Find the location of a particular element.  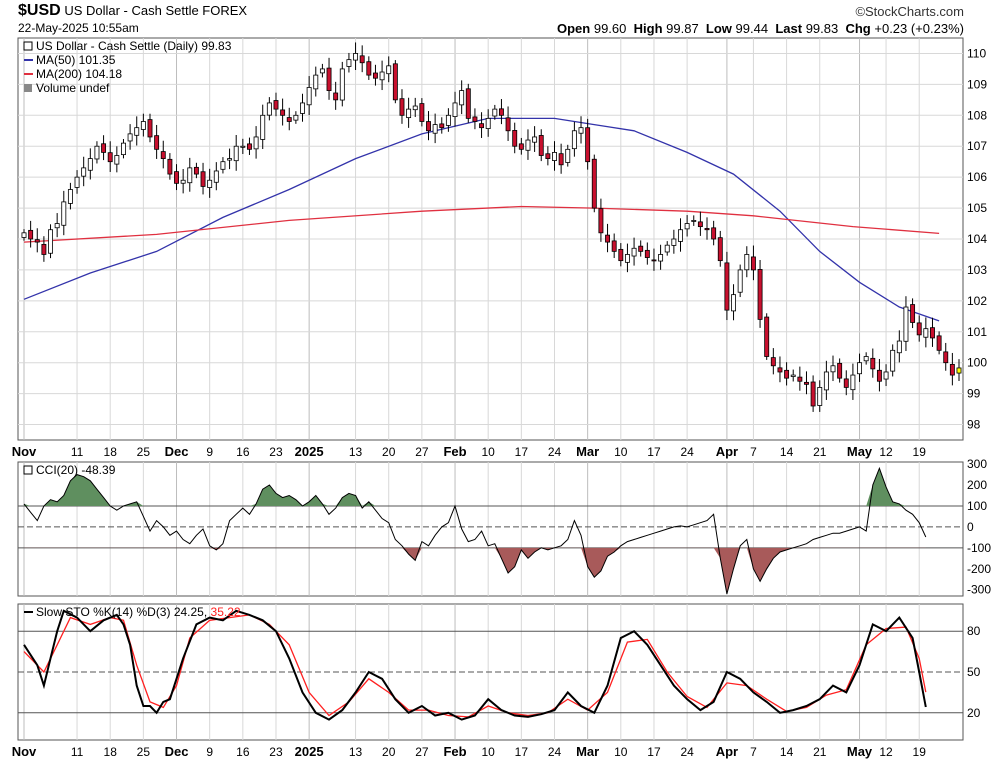

x-axis-label-bottom: 19 is located at coordinates (920, 752).